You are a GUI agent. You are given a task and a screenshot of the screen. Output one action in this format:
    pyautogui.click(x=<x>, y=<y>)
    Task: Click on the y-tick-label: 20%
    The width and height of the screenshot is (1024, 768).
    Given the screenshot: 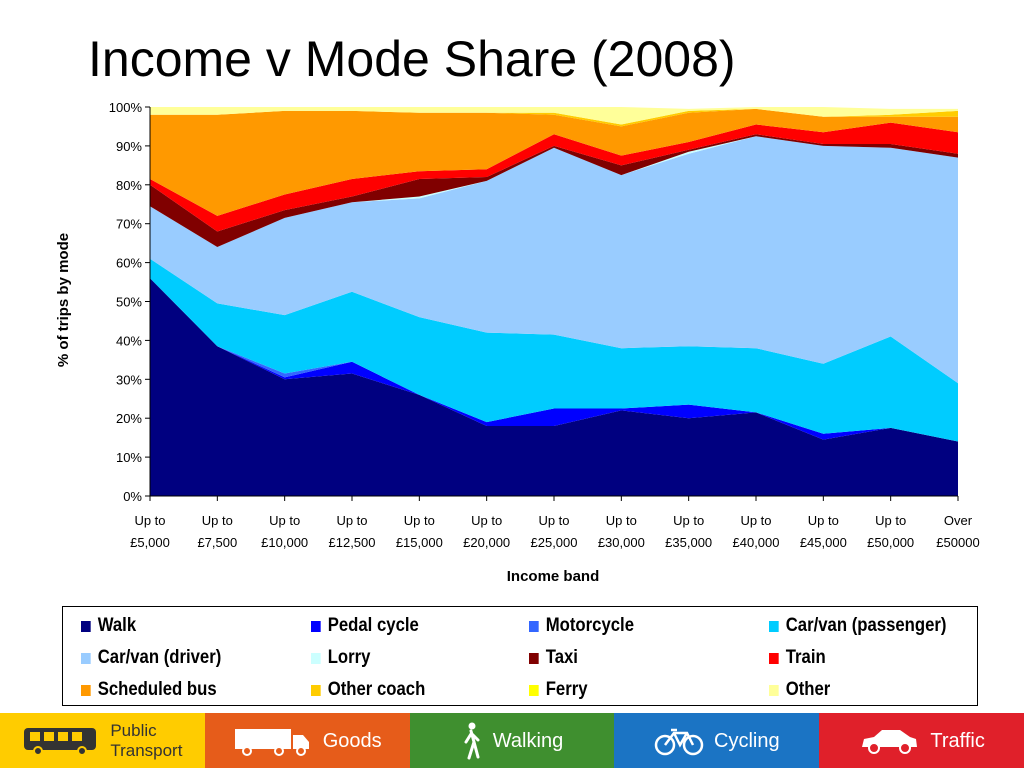 What is the action you would take?
    pyautogui.click(x=129, y=418)
    